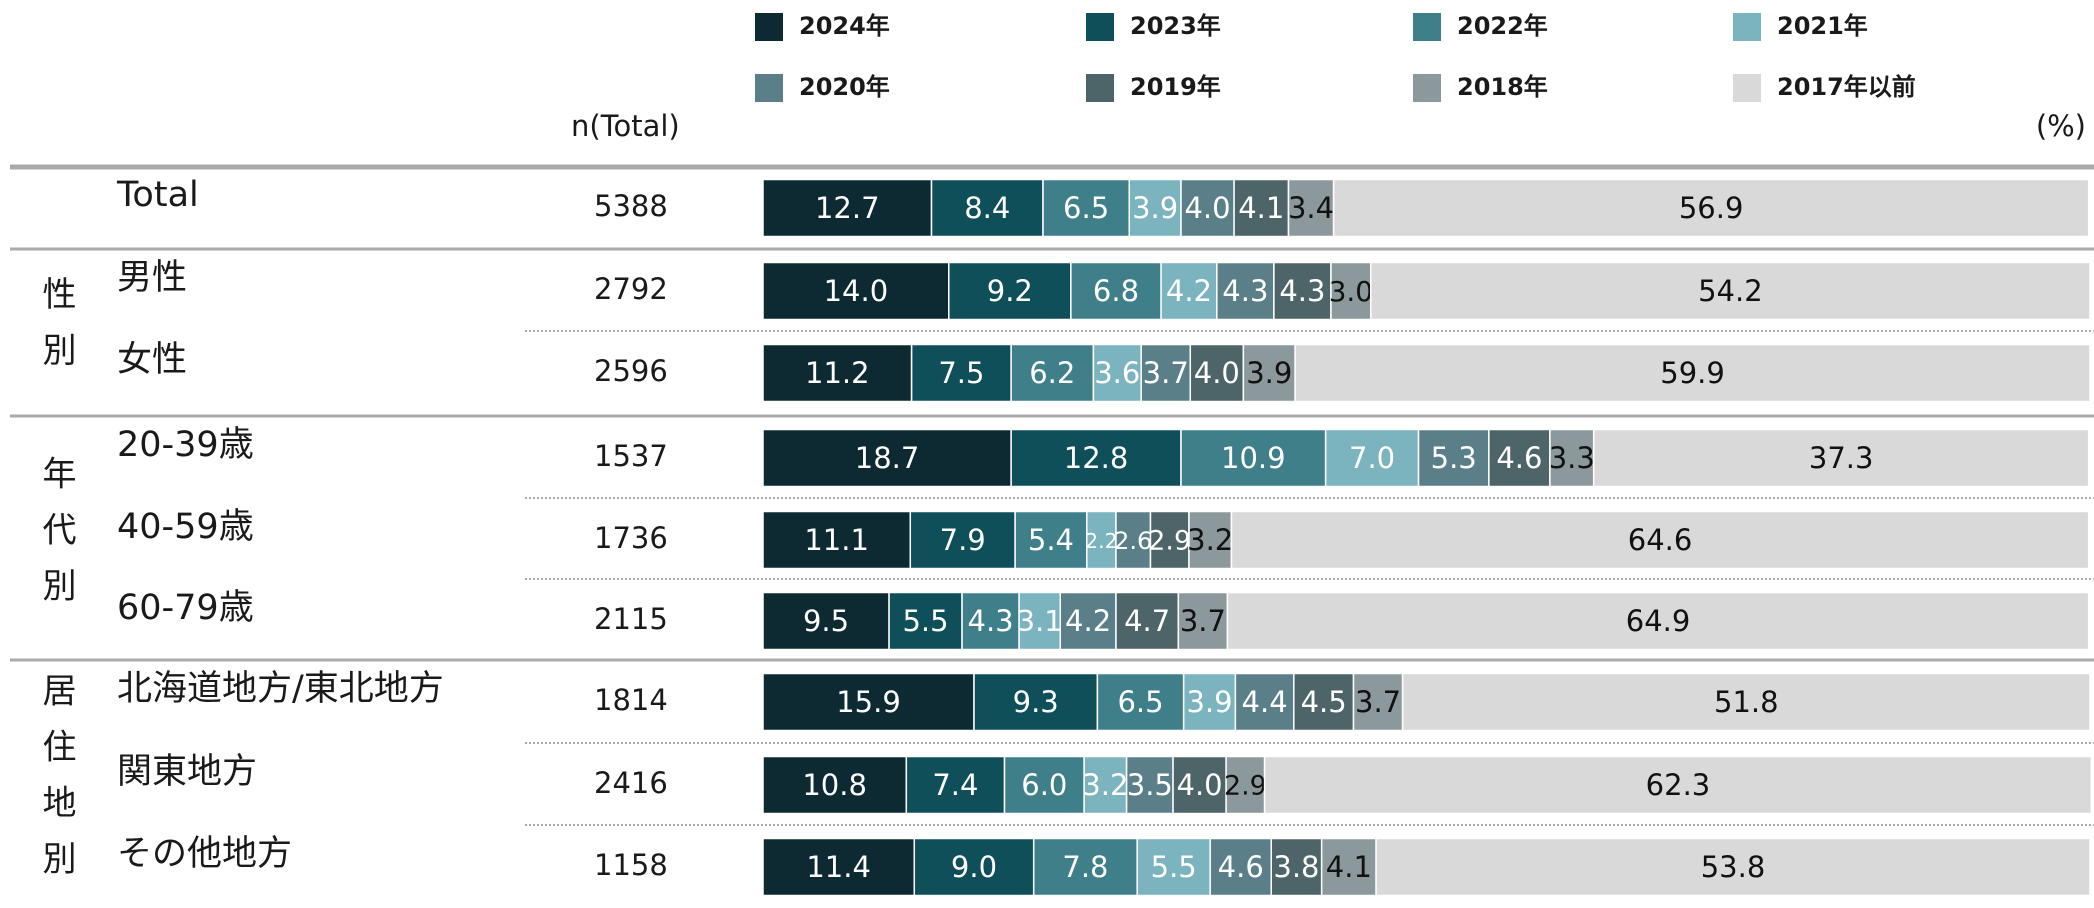 This screenshot has height=908, width=2094. What do you see at coordinates (1101, 541) in the screenshot?
I see `value-label: 2.2` at bounding box center [1101, 541].